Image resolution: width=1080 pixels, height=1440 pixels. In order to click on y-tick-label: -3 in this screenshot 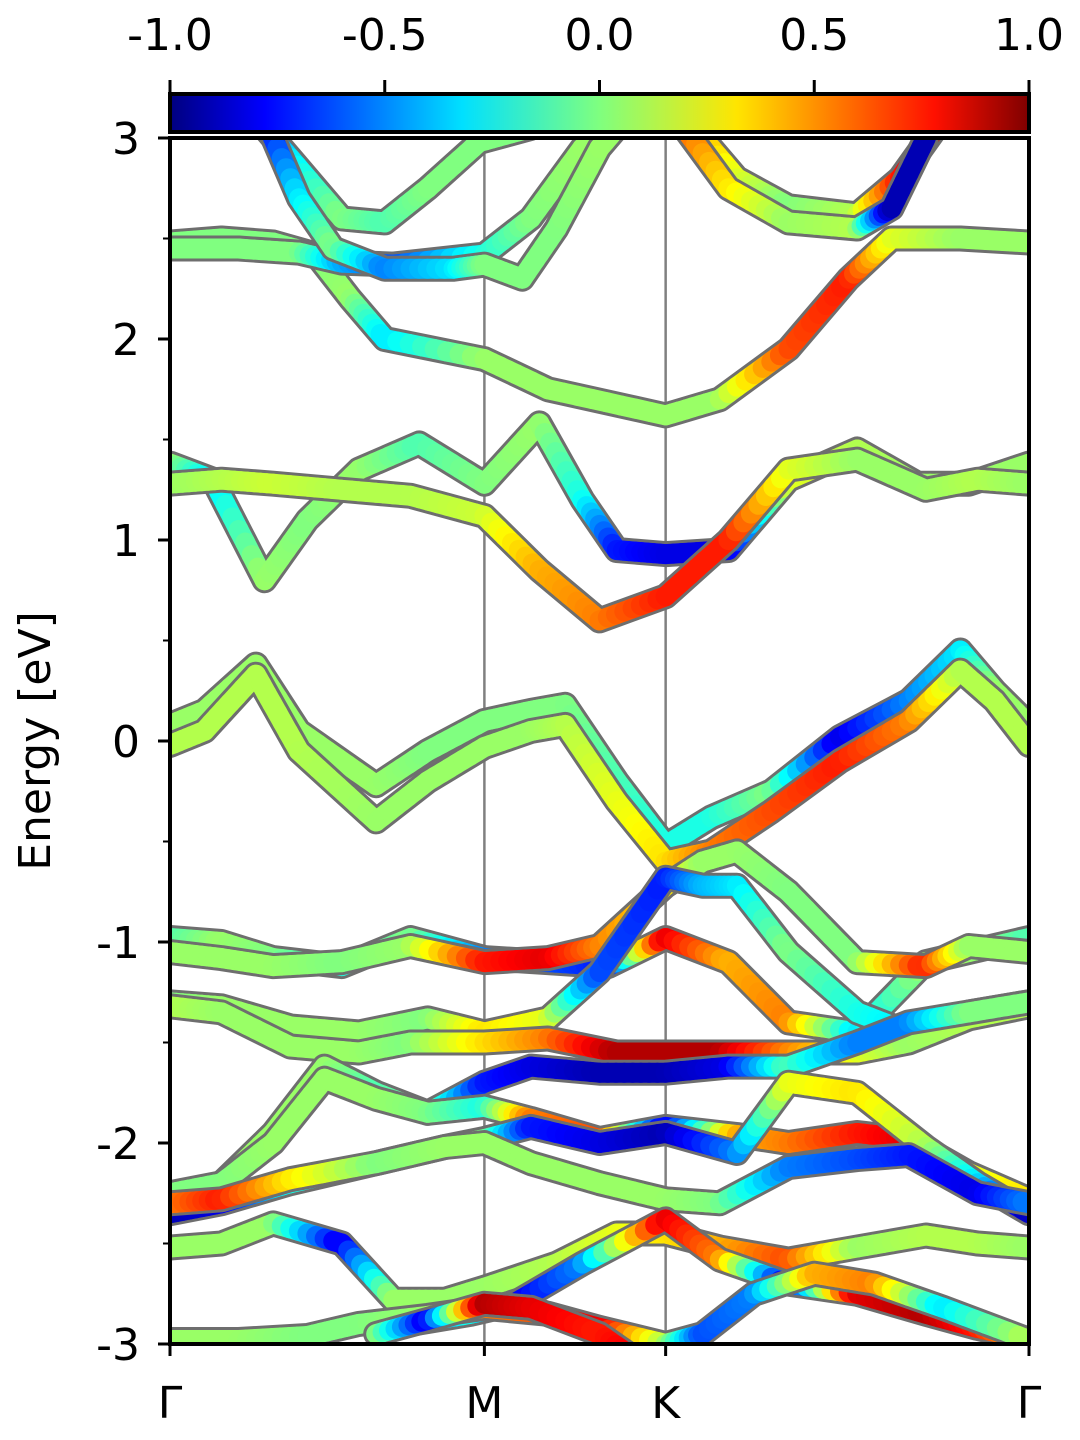, I will do `click(118, 1345)`.